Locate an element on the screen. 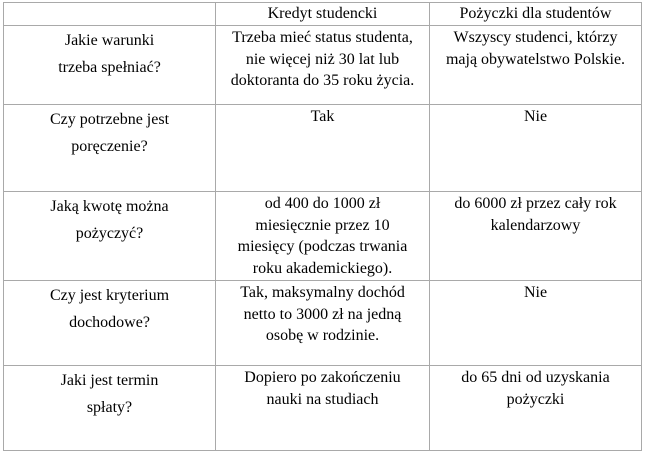 The width and height of the screenshot is (645, 453). cell-line: Czy jest kryterium is located at coordinates (109, 295).